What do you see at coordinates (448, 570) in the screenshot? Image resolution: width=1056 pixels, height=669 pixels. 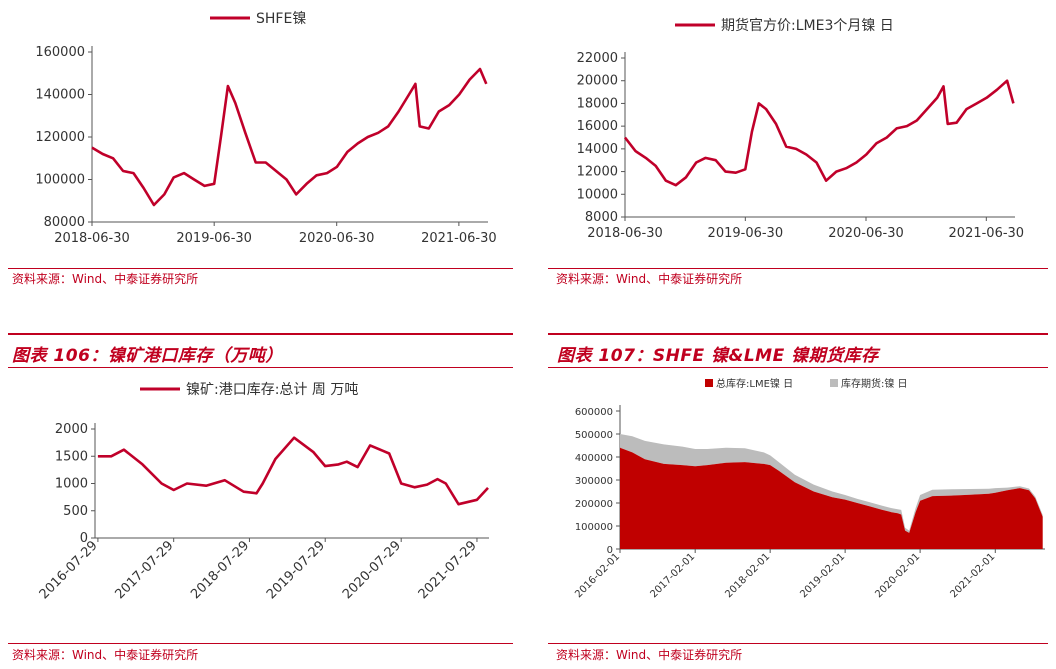 I see `x-tick-label: 2021-07-29` at bounding box center [448, 570].